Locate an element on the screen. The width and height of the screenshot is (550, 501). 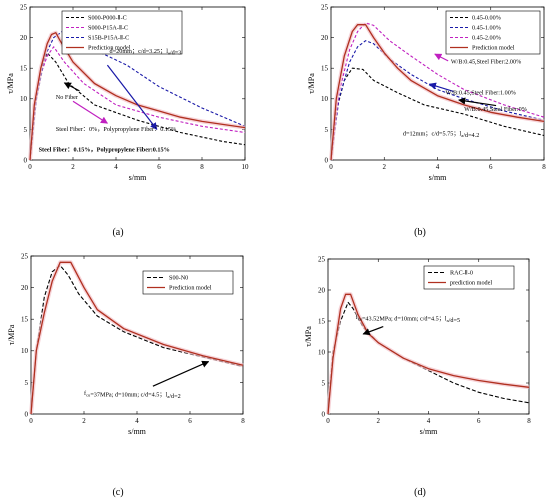
prediction-band is located at coordinates (428, 353).